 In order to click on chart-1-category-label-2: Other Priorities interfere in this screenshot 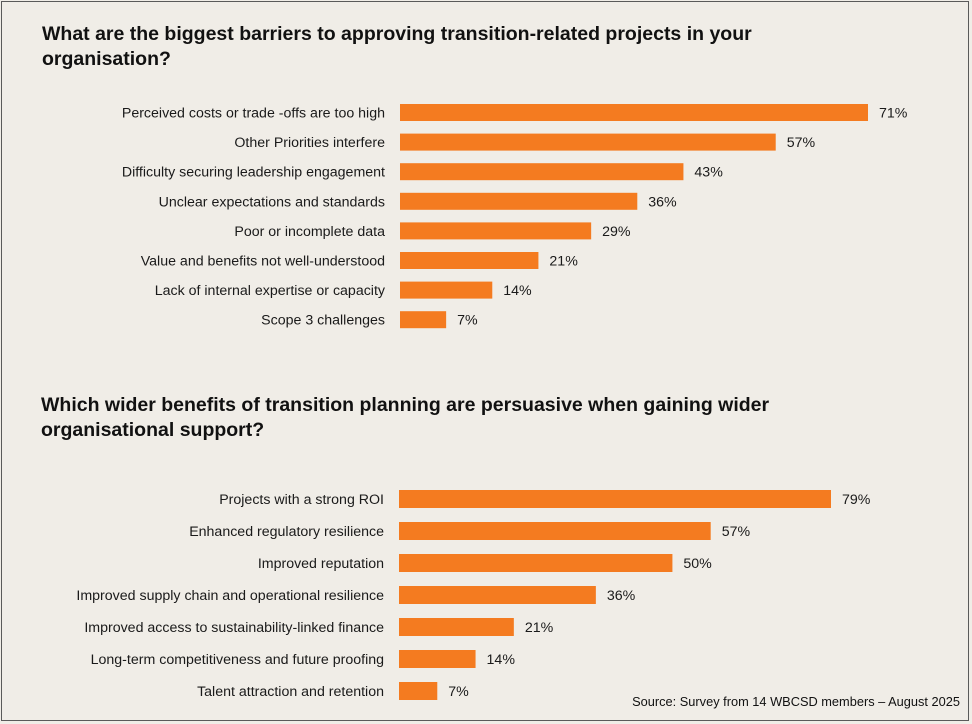, I will do `click(309, 143)`.